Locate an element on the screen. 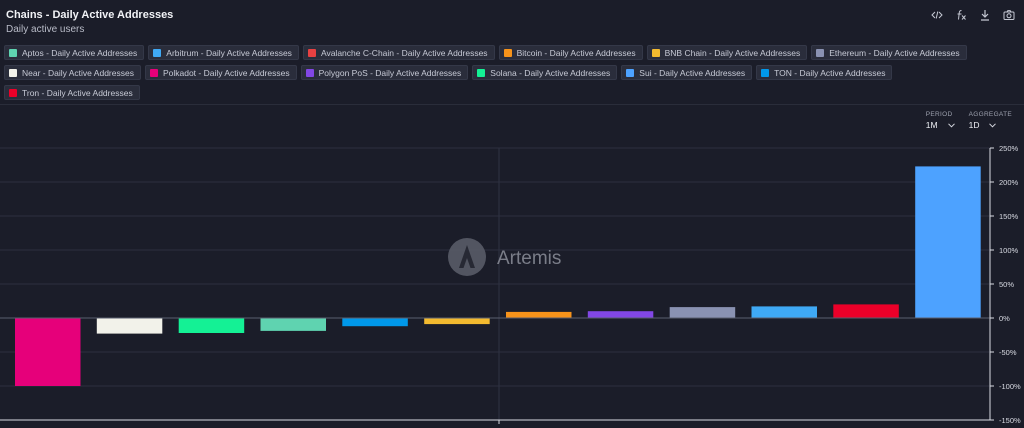  legend-item: Arbitrum - Daily Active Addresses is located at coordinates (223, 52).